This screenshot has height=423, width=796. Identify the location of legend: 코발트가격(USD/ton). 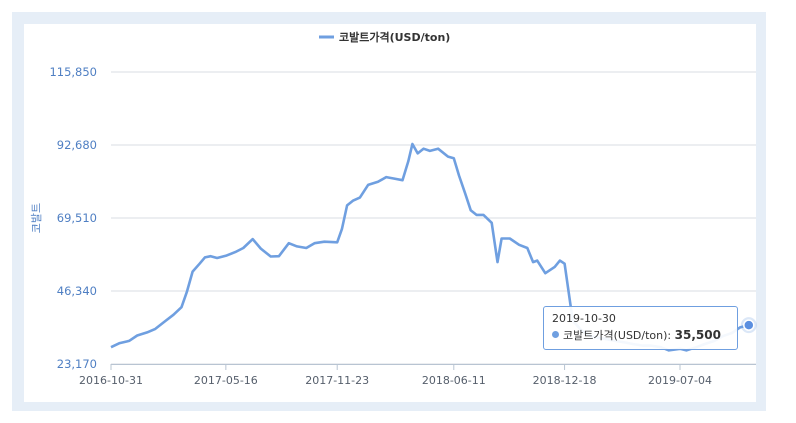
(384, 37).